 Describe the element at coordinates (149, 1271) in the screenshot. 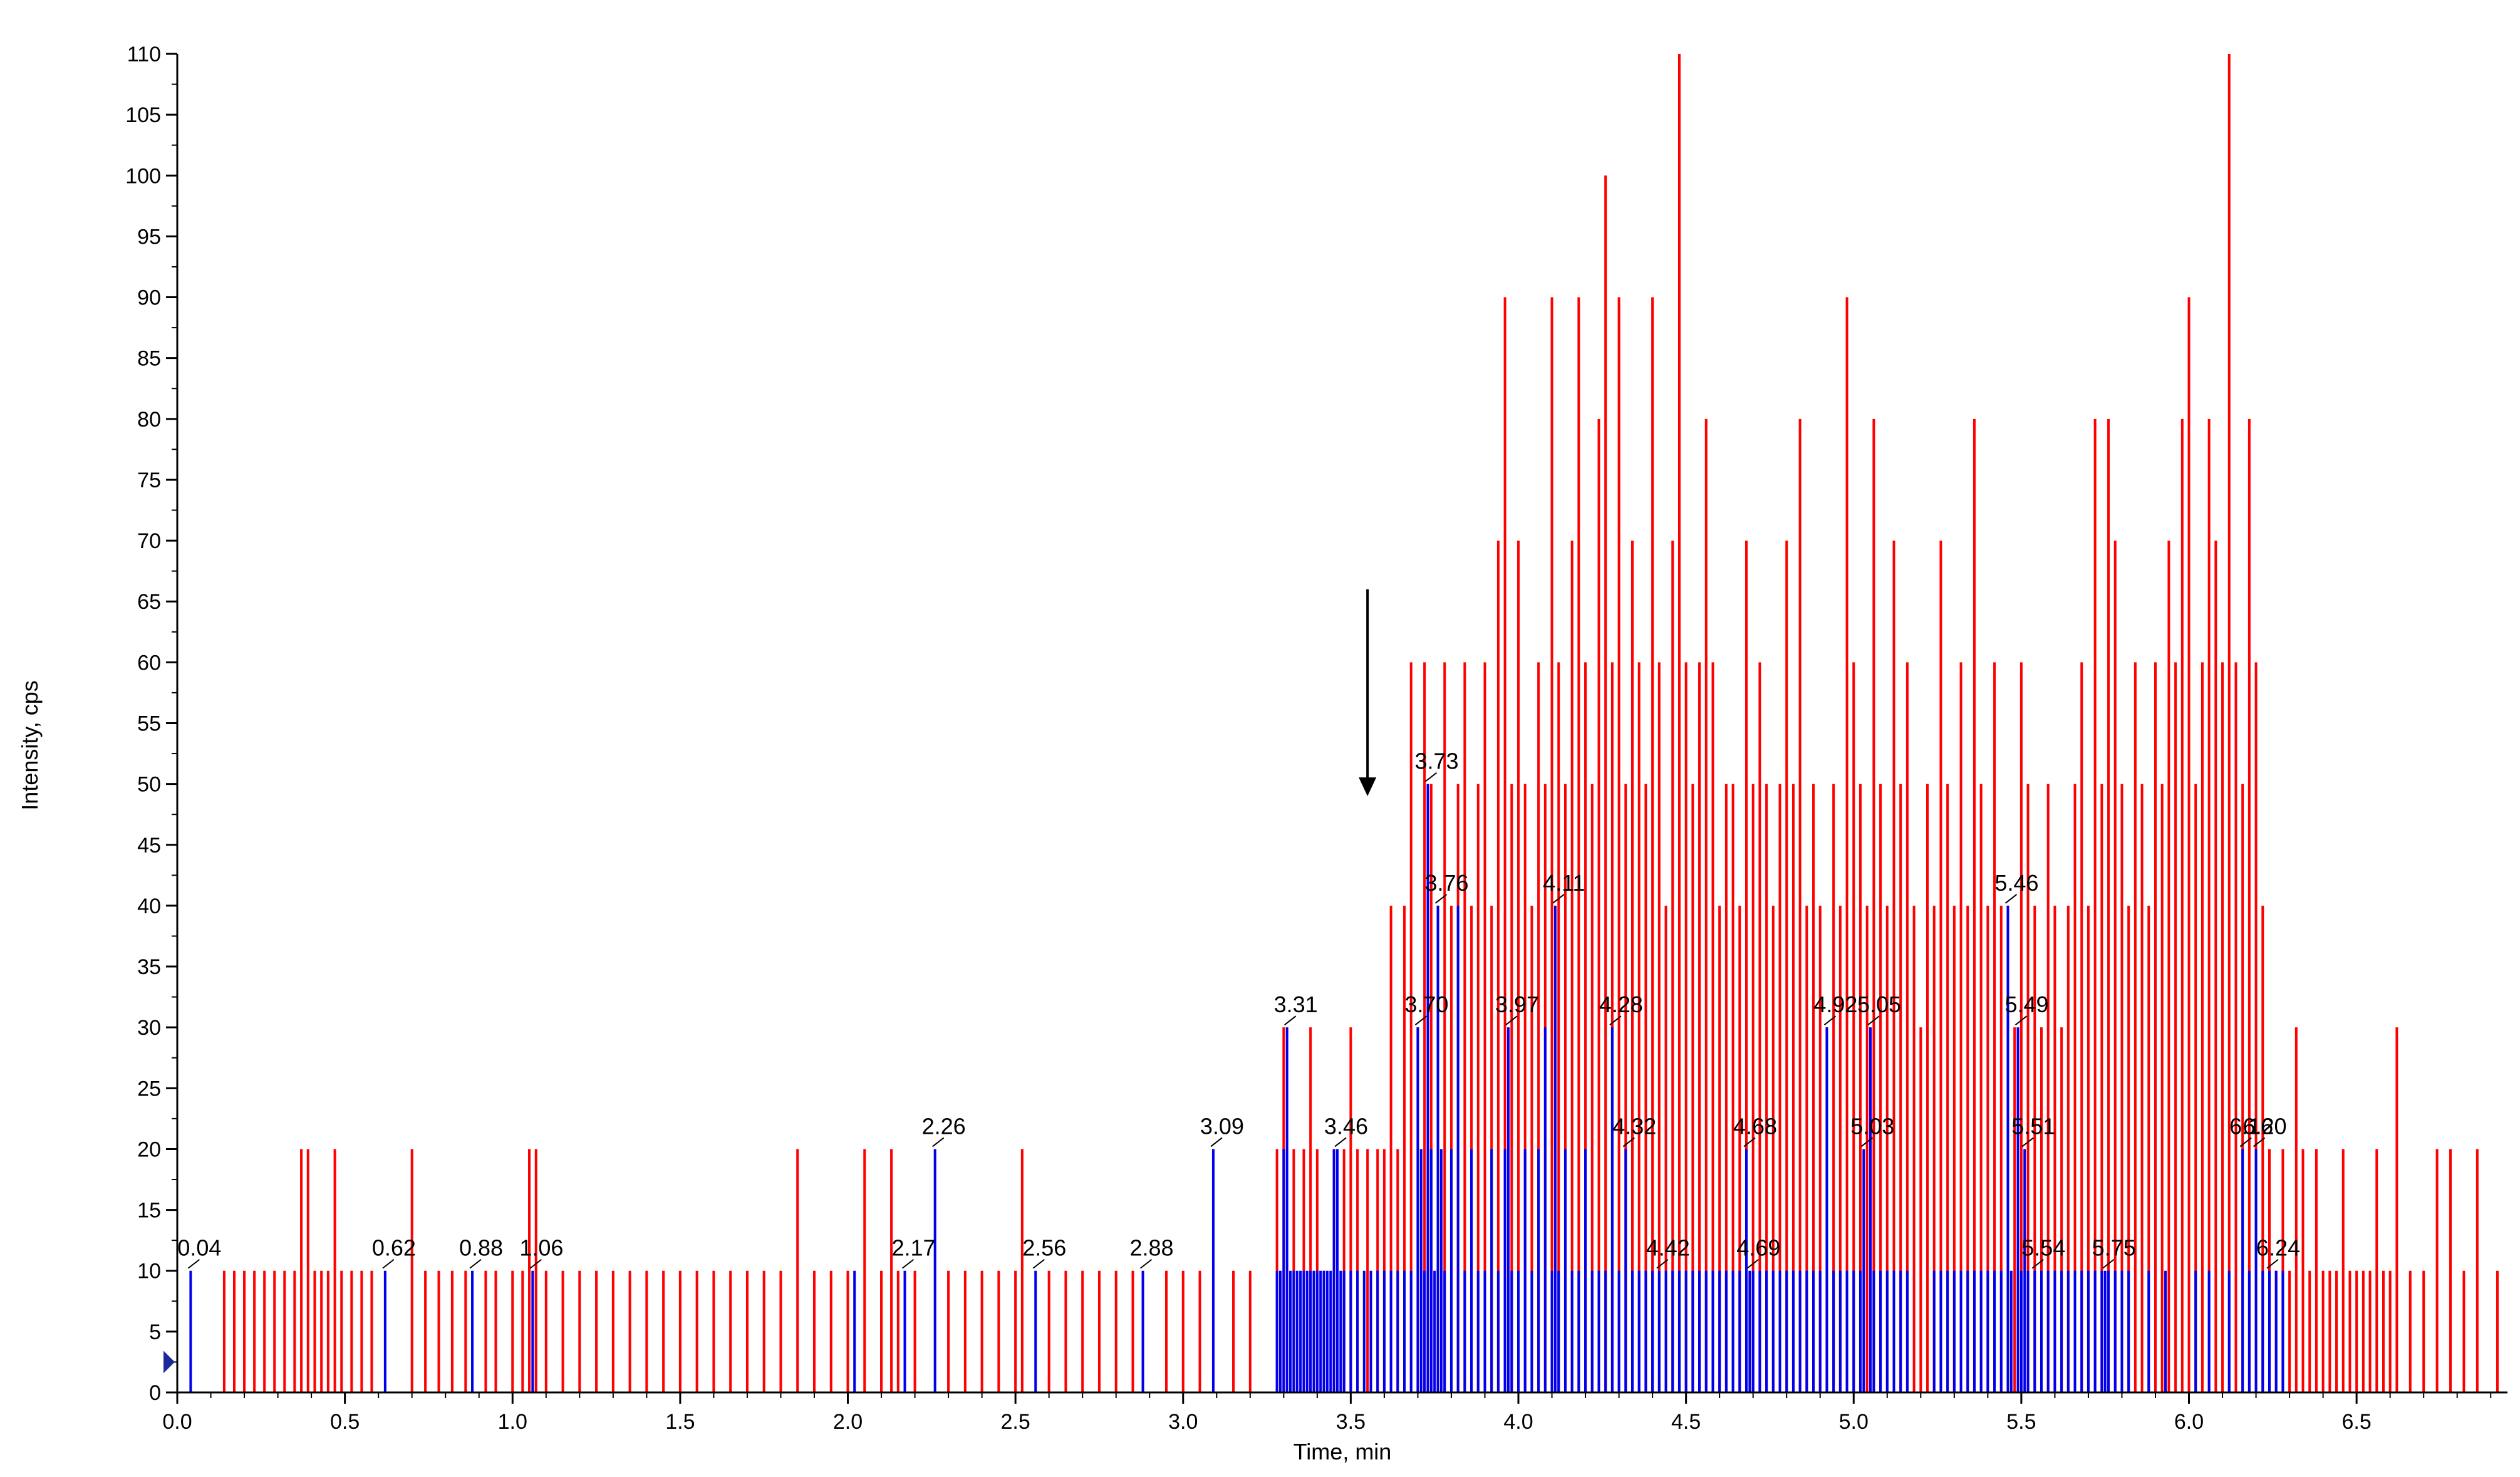

I see `y-tick-label-2: 10` at that location.